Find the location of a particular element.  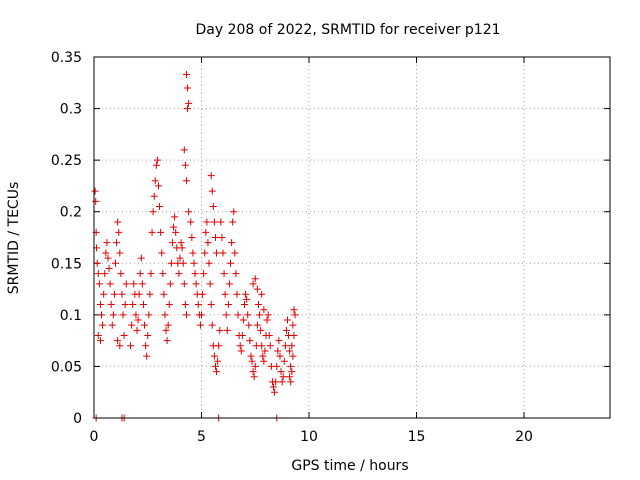

y-tick-label: 0.3 is located at coordinates (71, 110).